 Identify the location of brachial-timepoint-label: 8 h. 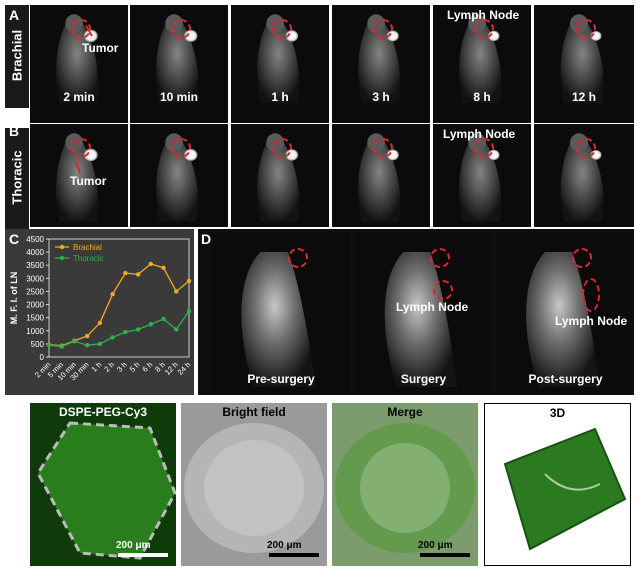
(482, 97).